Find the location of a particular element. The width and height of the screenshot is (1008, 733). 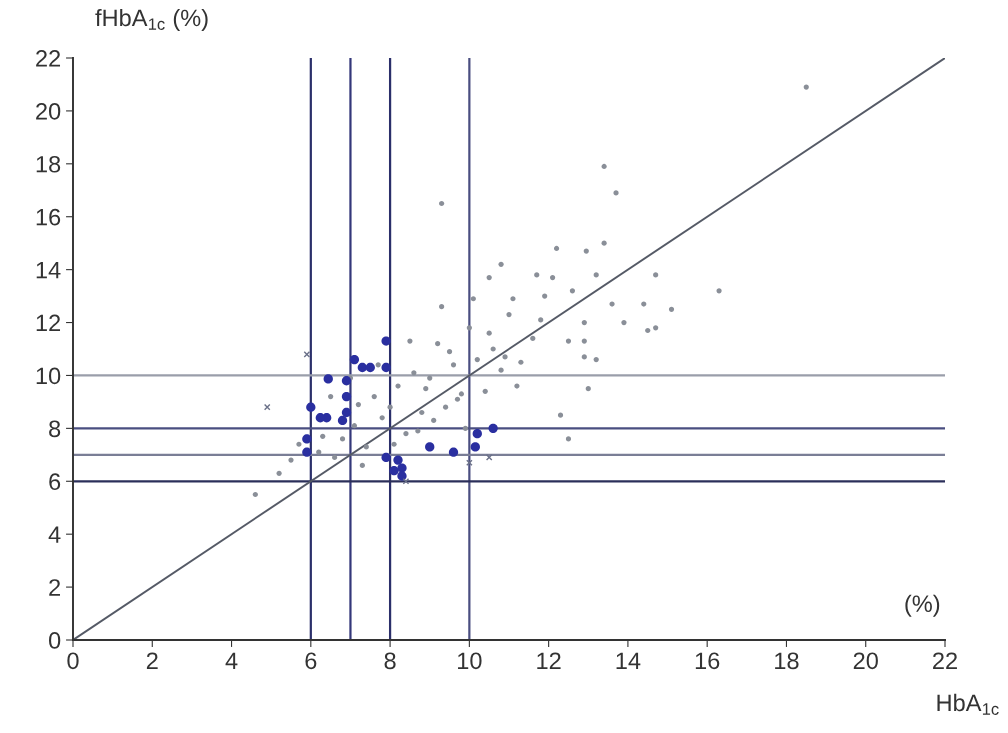

y-tick-label: 16 is located at coordinates (48, 217).